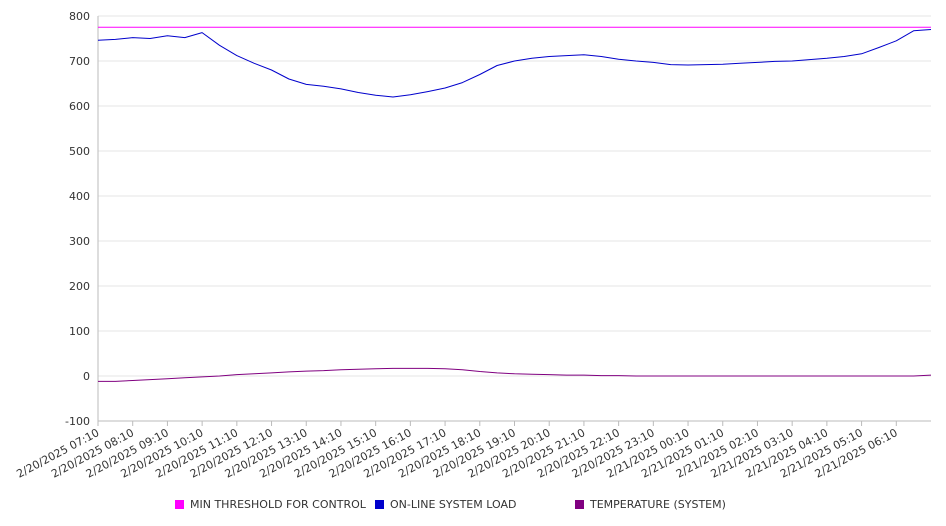  What do you see at coordinates (79, 241) in the screenshot?
I see `y-tick-label: 300` at bounding box center [79, 241].